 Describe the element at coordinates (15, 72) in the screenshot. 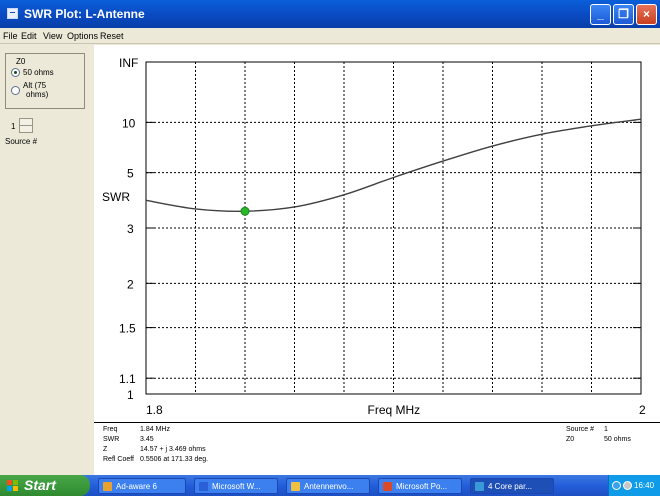

I see `radio-50-ohms` at that location.